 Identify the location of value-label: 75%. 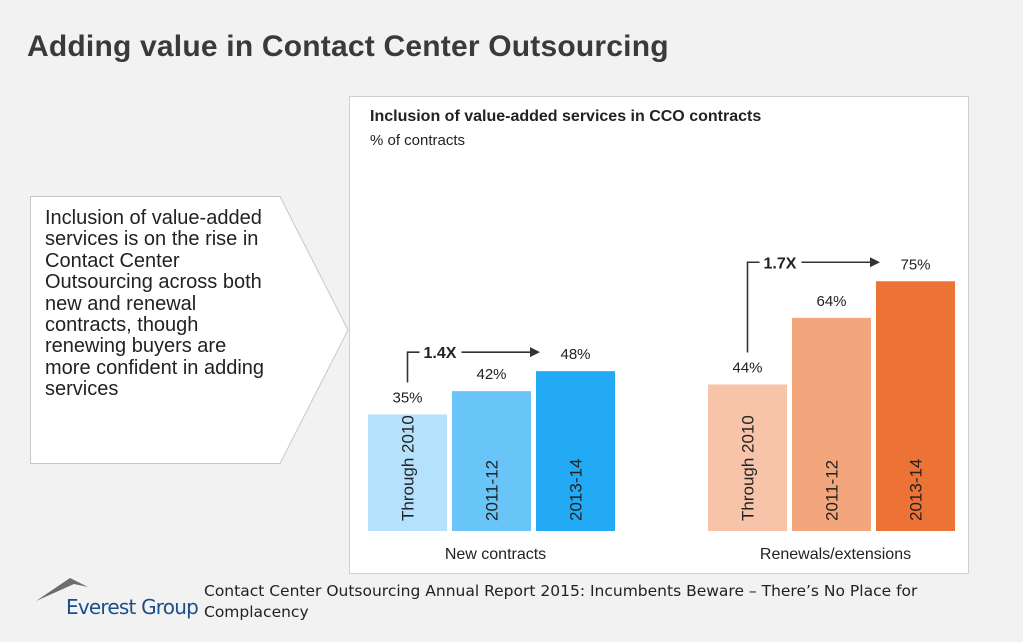
(915, 264).